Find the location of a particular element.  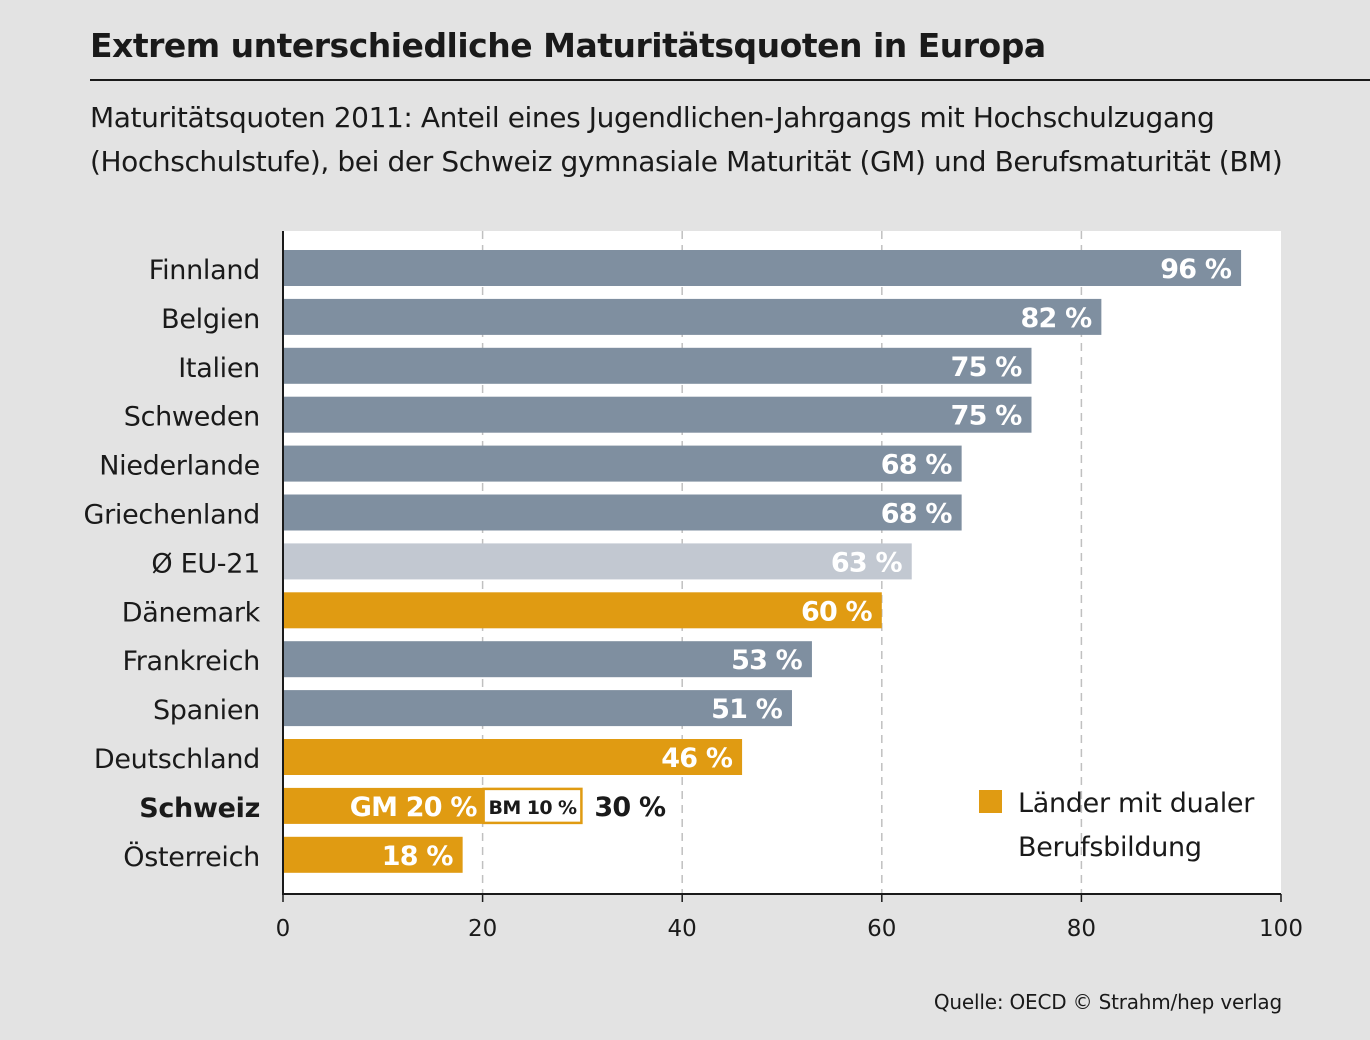

category-label: Schweiz is located at coordinates (199, 808).